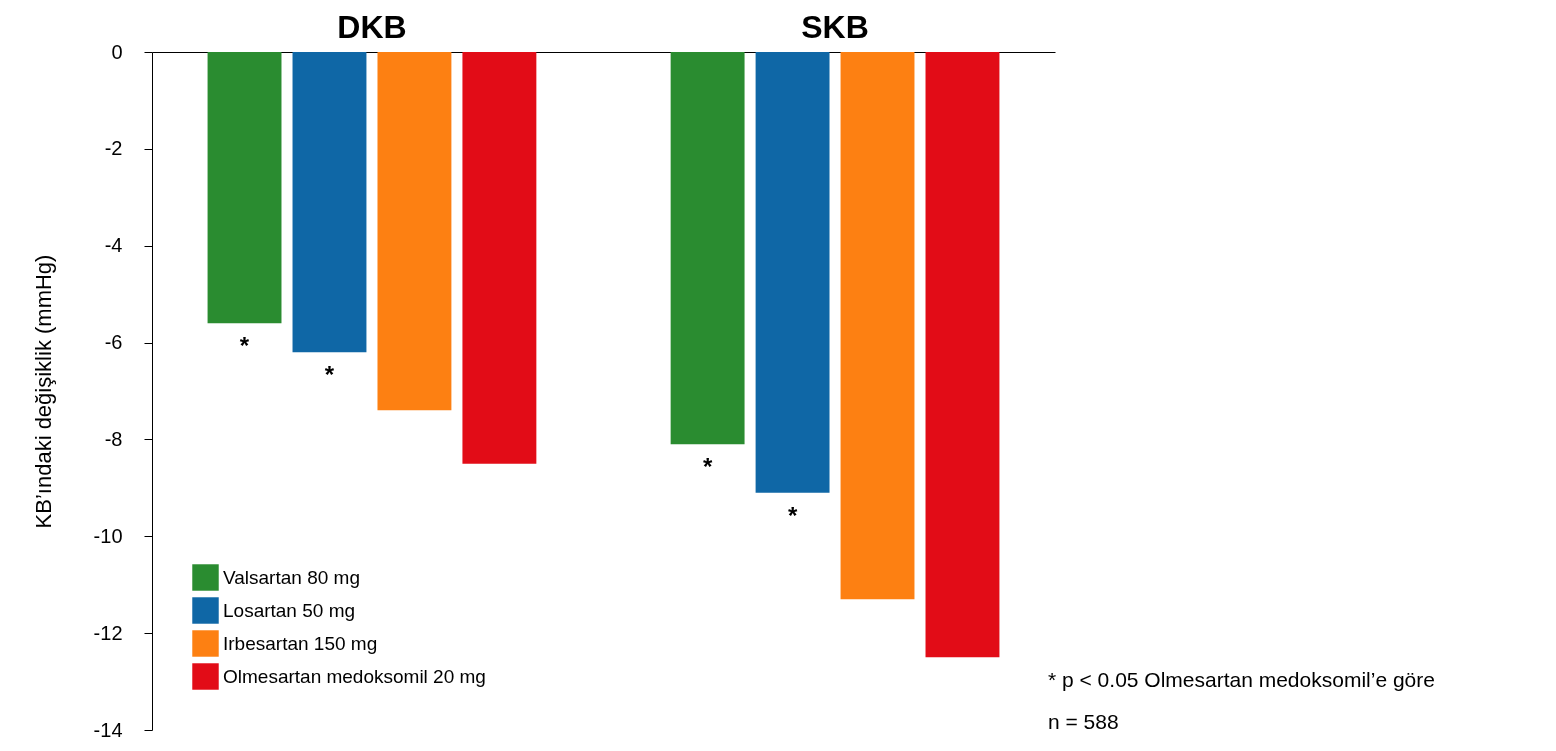 The image size is (1556, 751). Describe the element at coordinates (300, 643) in the screenshot. I see `legend-label: Irbesartan 150 mg` at that location.